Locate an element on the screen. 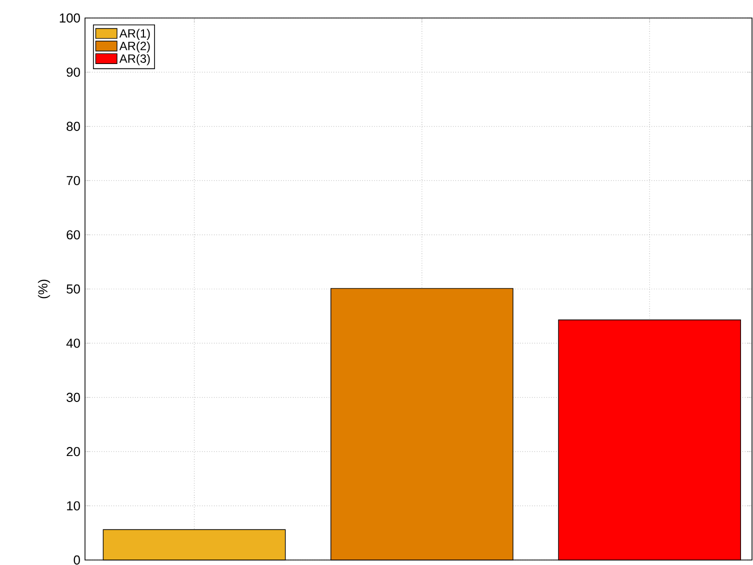 The width and height of the screenshot is (753, 565). legend-label: AR(3) is located at coordinates (134, 60).